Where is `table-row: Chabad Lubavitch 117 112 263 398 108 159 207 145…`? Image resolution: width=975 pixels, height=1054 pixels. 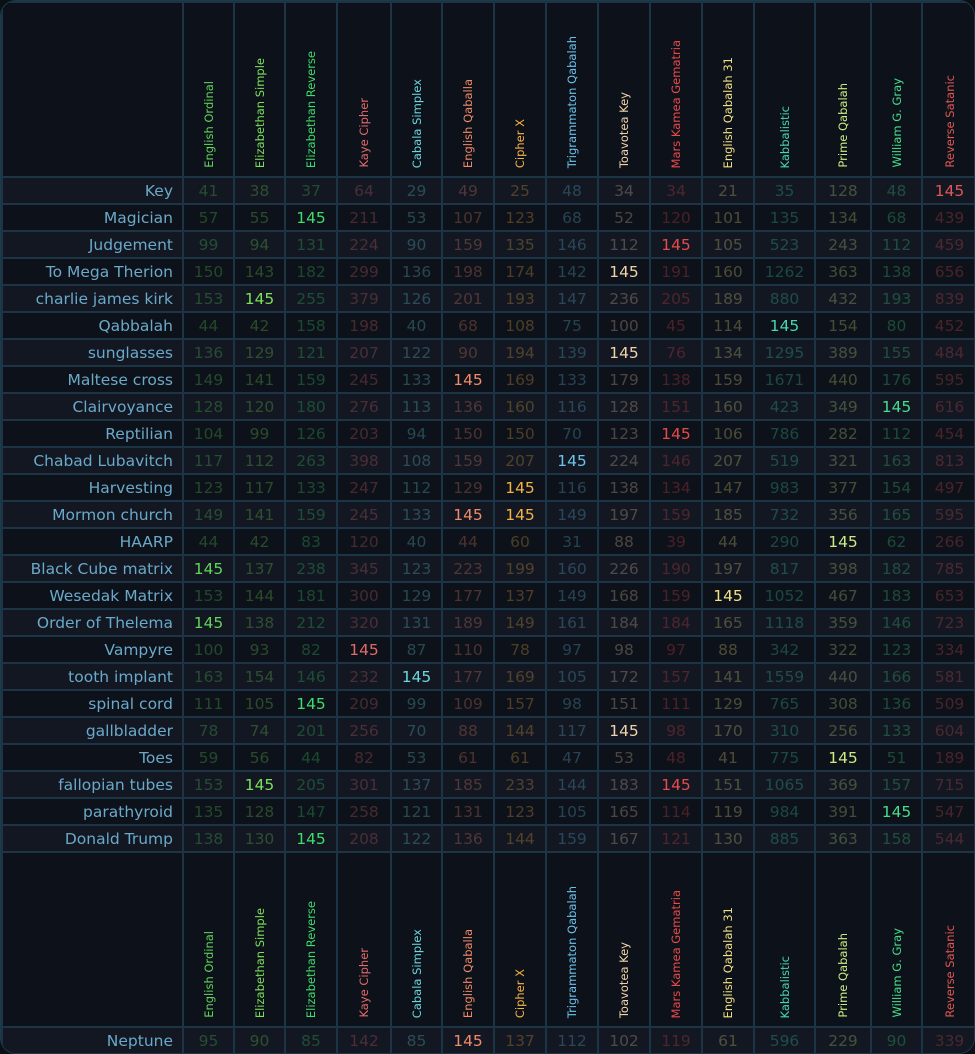
table-row: Chabad Lubavitch 117 112 263 398 108 159 207 145… is located at coordinates (487, 460).